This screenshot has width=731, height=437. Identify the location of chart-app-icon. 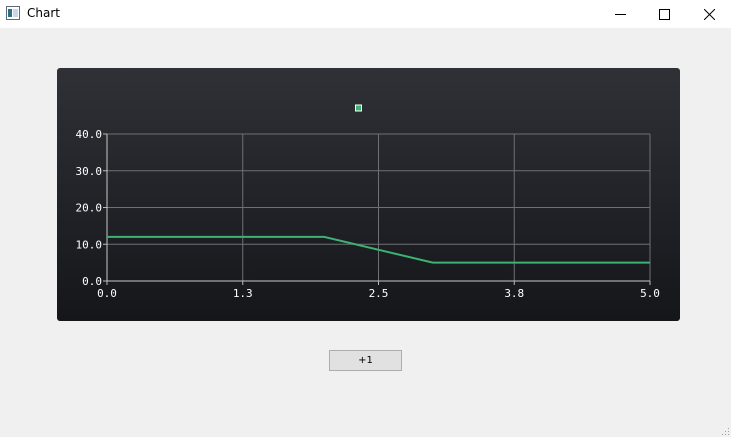
(13, 13).